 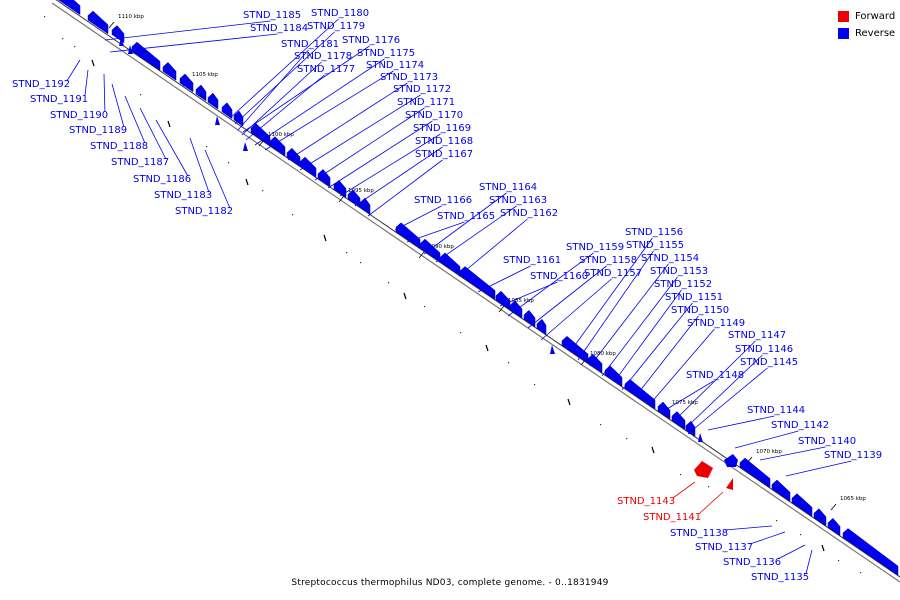 I want to click on gene-label: STND_1191, so click(x=59, y=99).